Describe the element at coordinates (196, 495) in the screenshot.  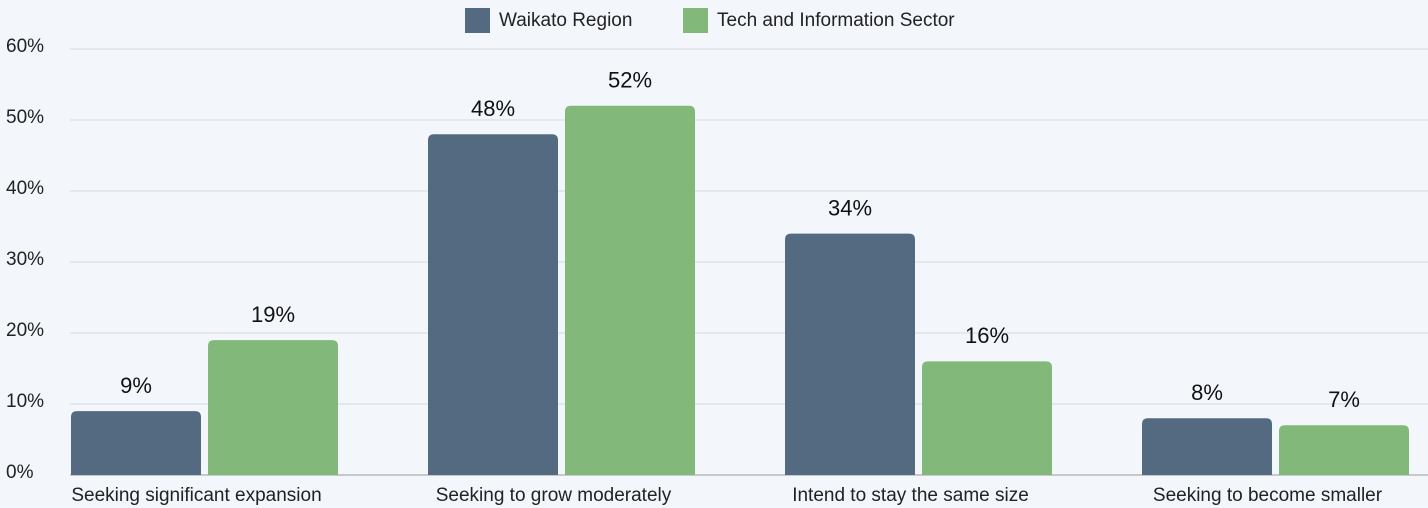
I see `x-tick-label: Seeking significant expansion` at that location.